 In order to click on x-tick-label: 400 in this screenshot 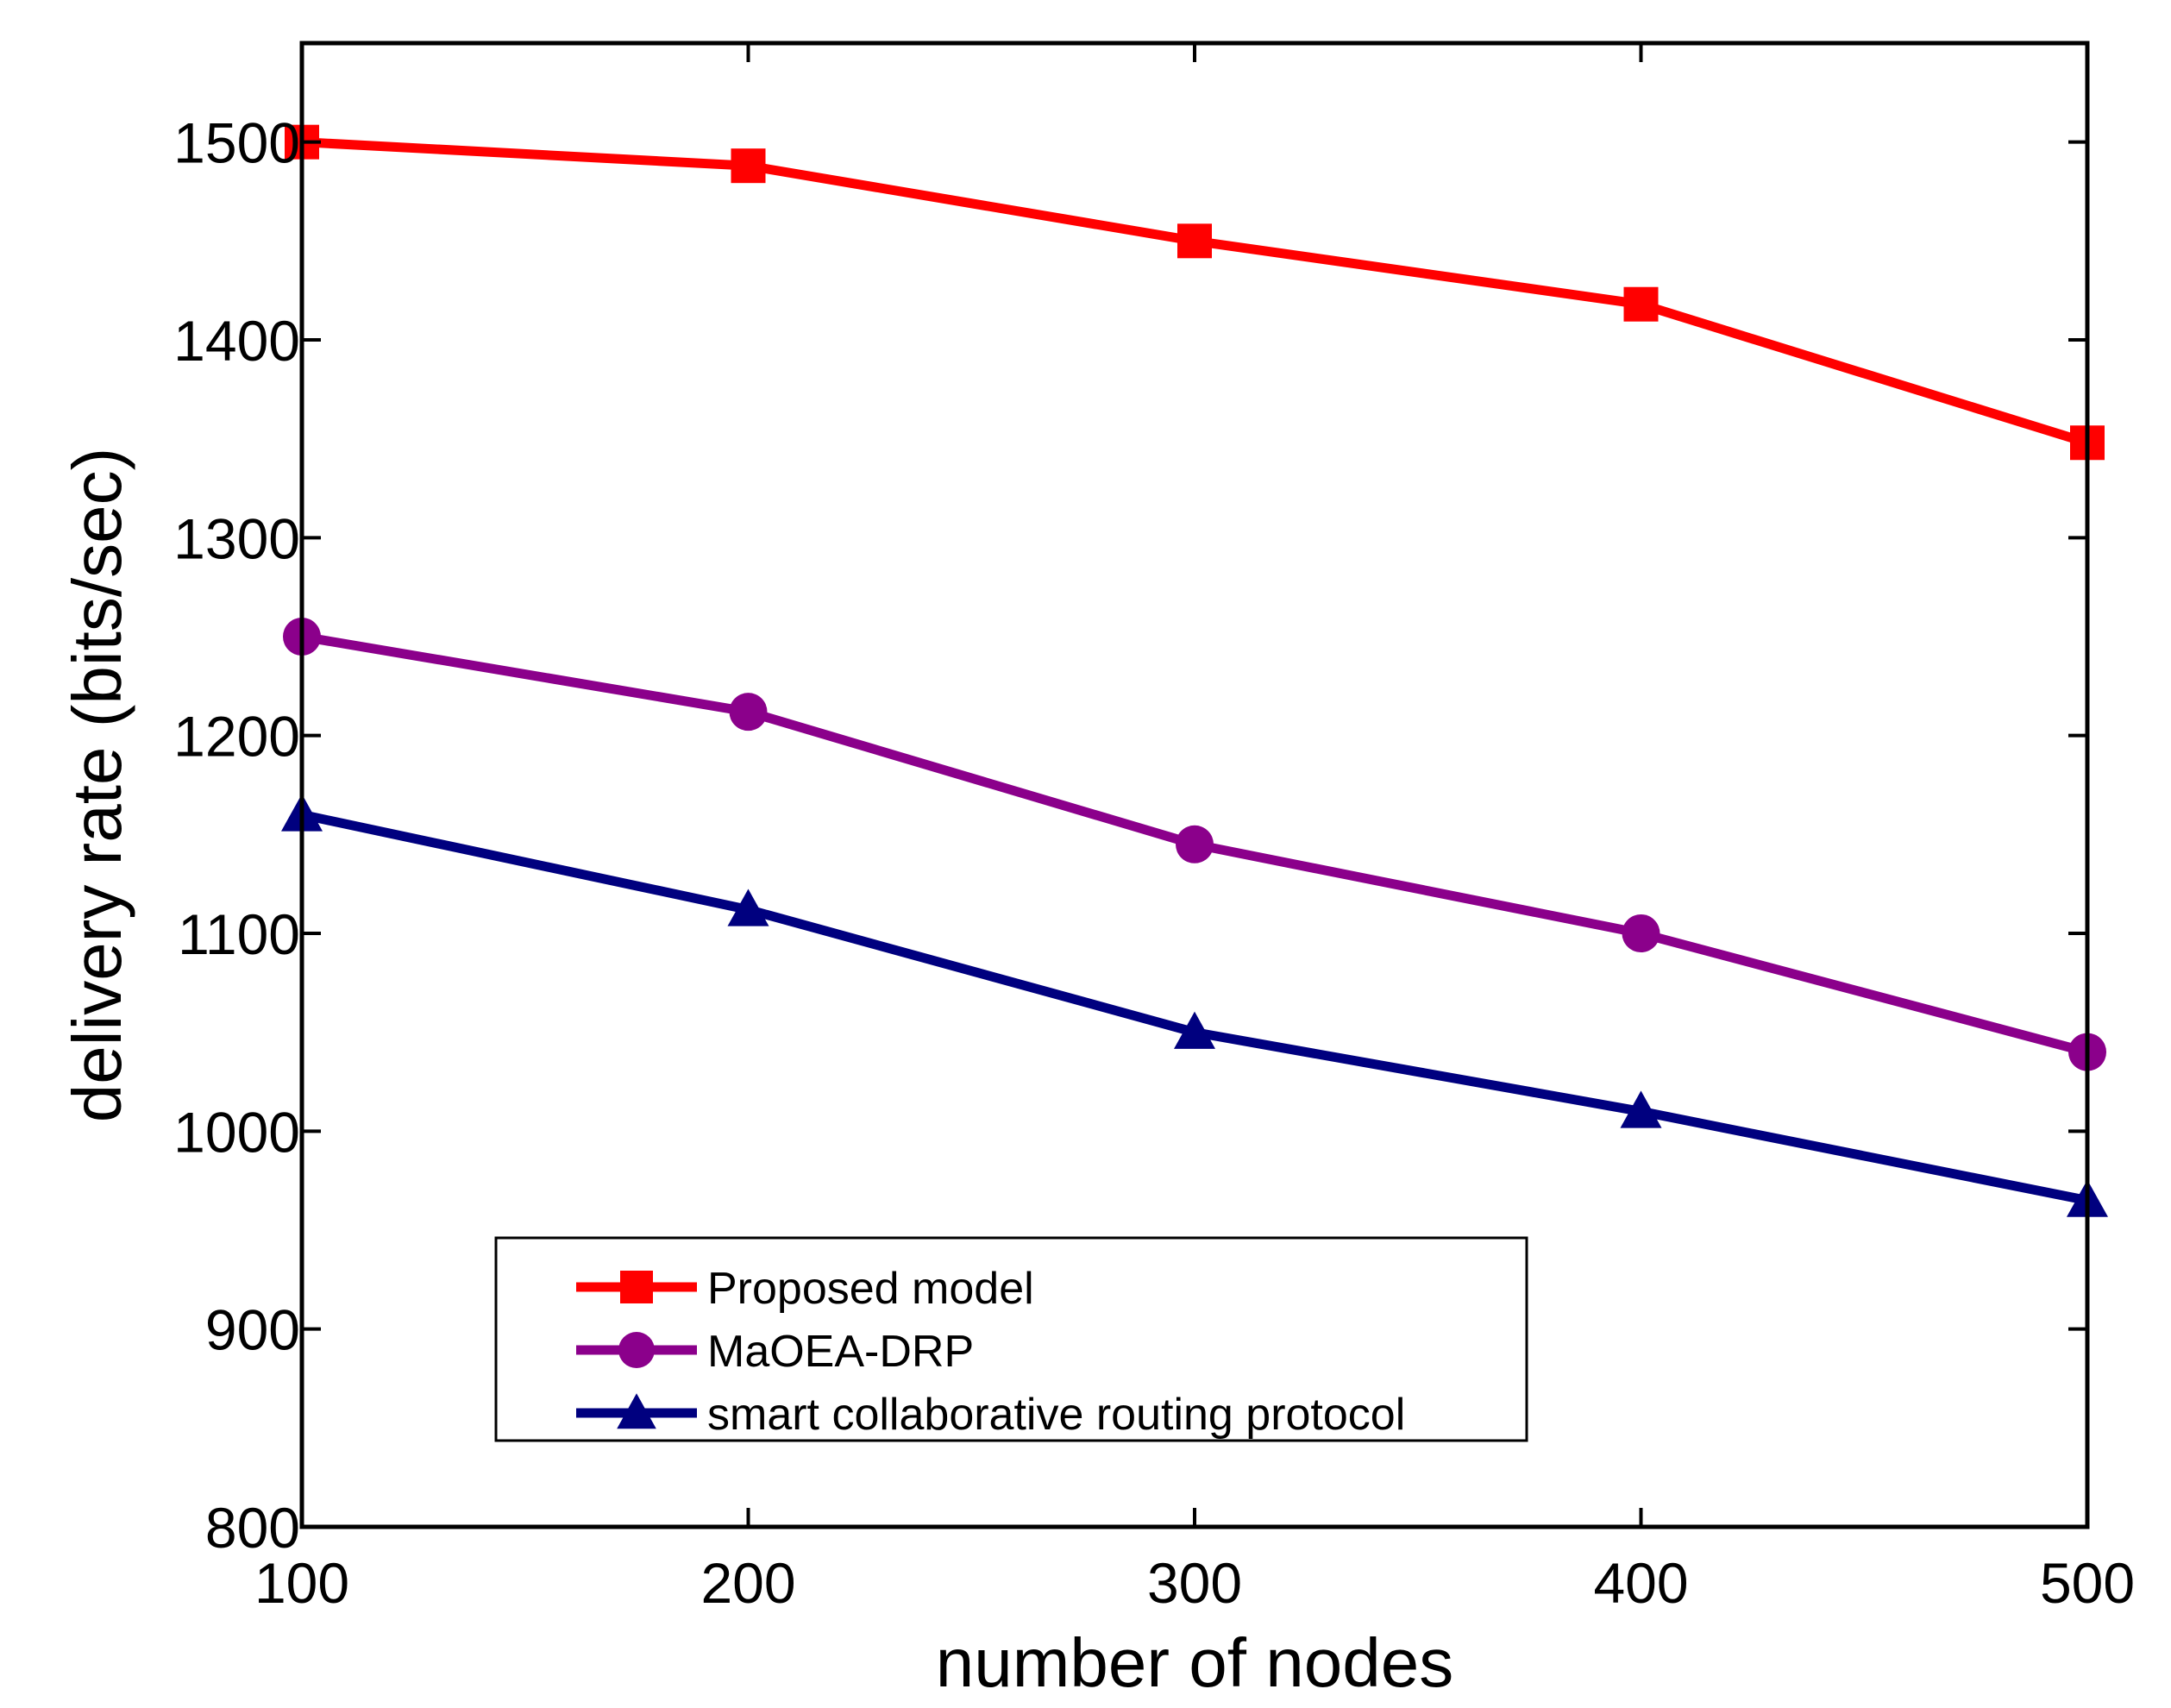, I will do `click(1640, 1583)`.